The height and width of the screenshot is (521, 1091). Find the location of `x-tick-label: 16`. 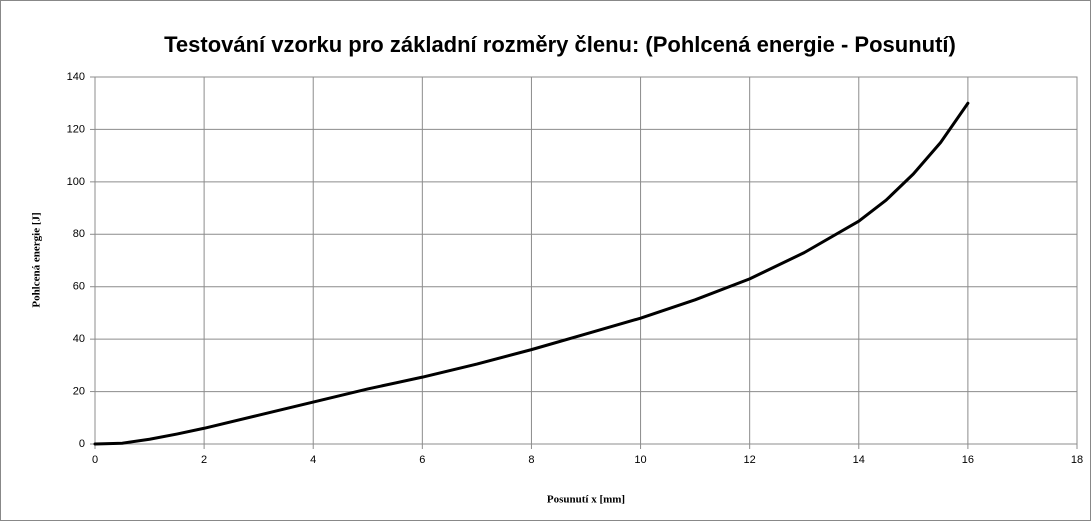

x-tick-label: 16 is located at coordinates (968, 460).